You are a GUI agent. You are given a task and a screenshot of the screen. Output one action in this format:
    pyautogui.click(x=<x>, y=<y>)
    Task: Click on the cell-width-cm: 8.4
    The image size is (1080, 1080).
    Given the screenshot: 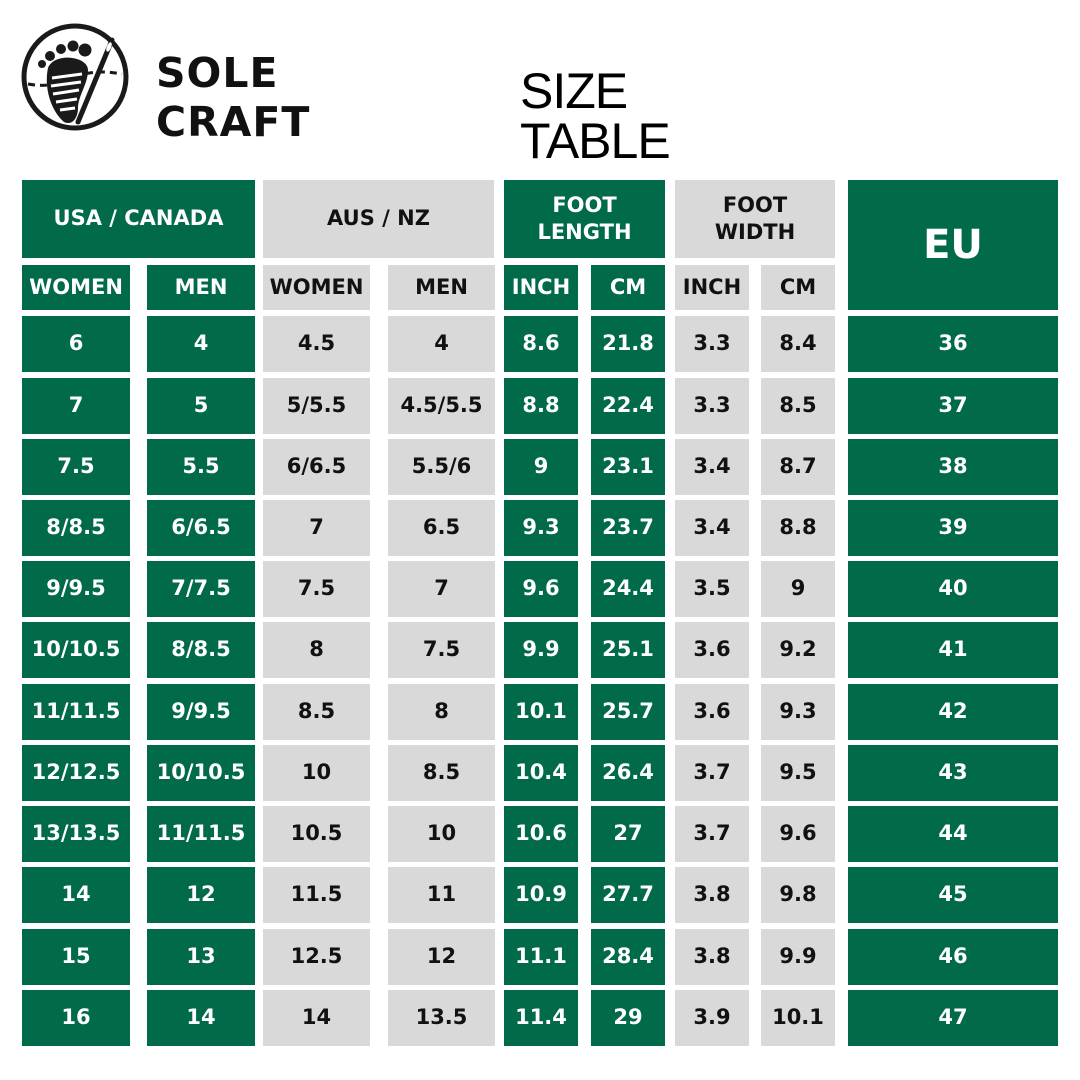 What is the action you would take?
    pyautogui.click(x=798, y=344)
    